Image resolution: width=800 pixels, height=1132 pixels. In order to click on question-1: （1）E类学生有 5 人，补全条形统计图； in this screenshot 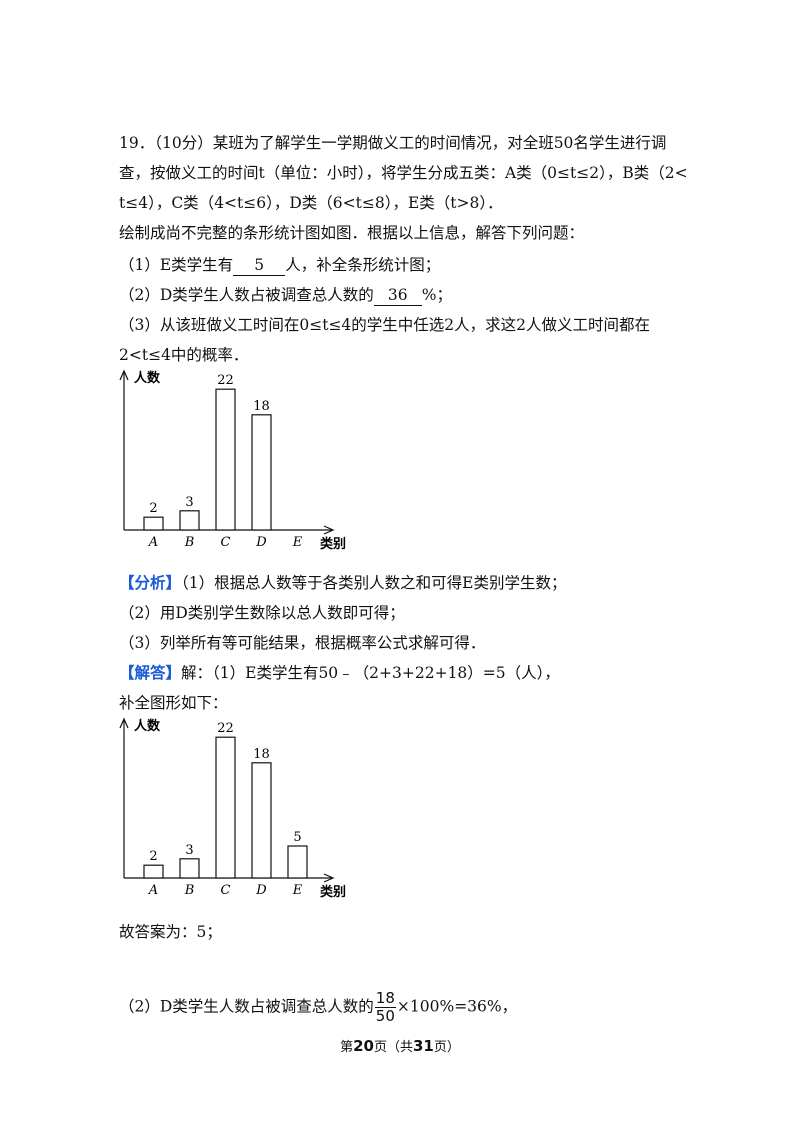, I will do `click(279, 265)`.